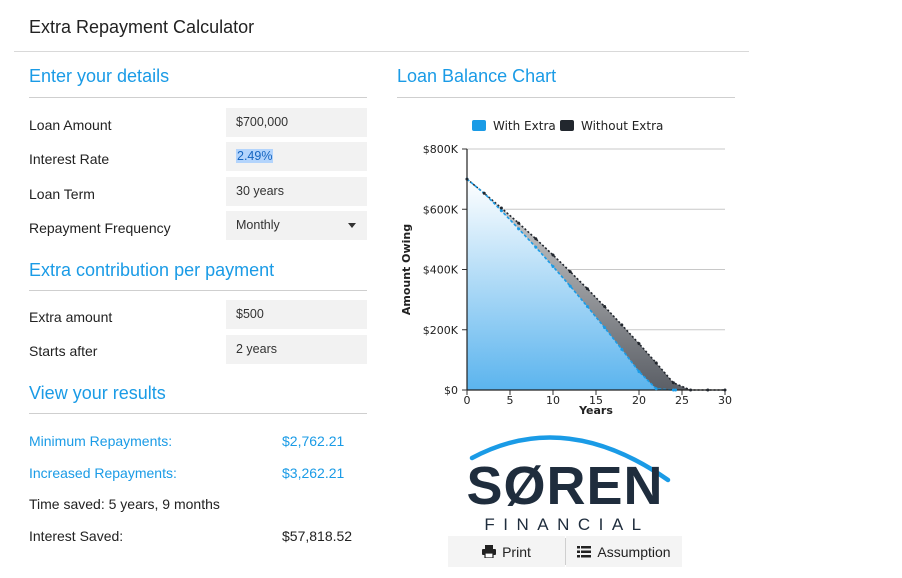 Image resolution: width=902 pixels, height=578 pixels. I want to click on extra-heading: Extra contribution per payment, so click(152, 270).